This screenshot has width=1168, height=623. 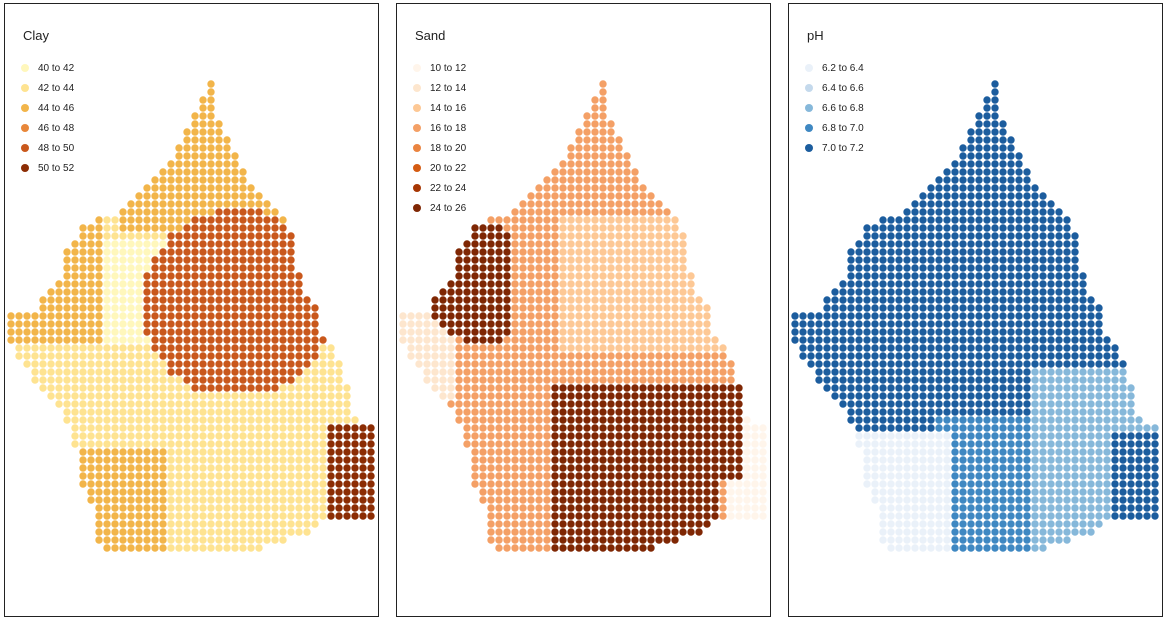 I want to click on sand-legend-swatch, so click(x=417, y=108).